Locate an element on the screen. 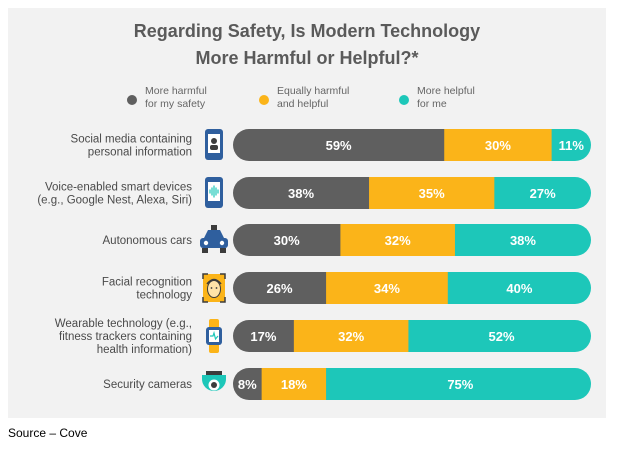 Image resolution: width=619 pixels, height=457 pixels. data-label: 11% is located at coordinates (572, 145).